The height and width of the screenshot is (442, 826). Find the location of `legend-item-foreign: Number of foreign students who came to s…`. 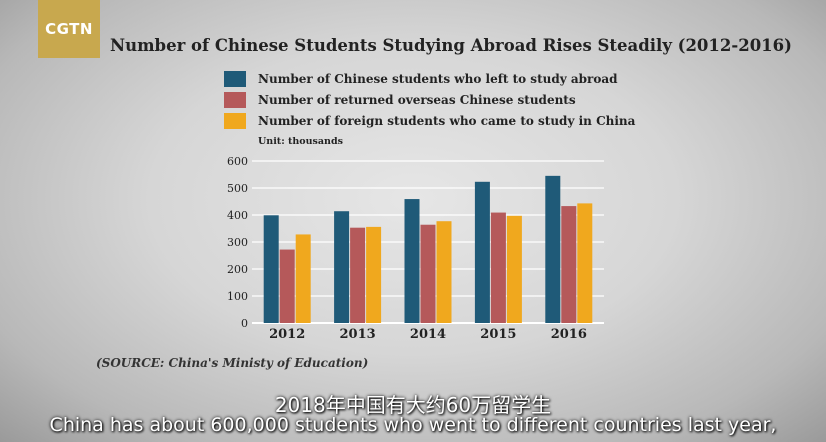

legend-item-foreign: Number of foreign students who came to s… is located at coordinates (429, 120).